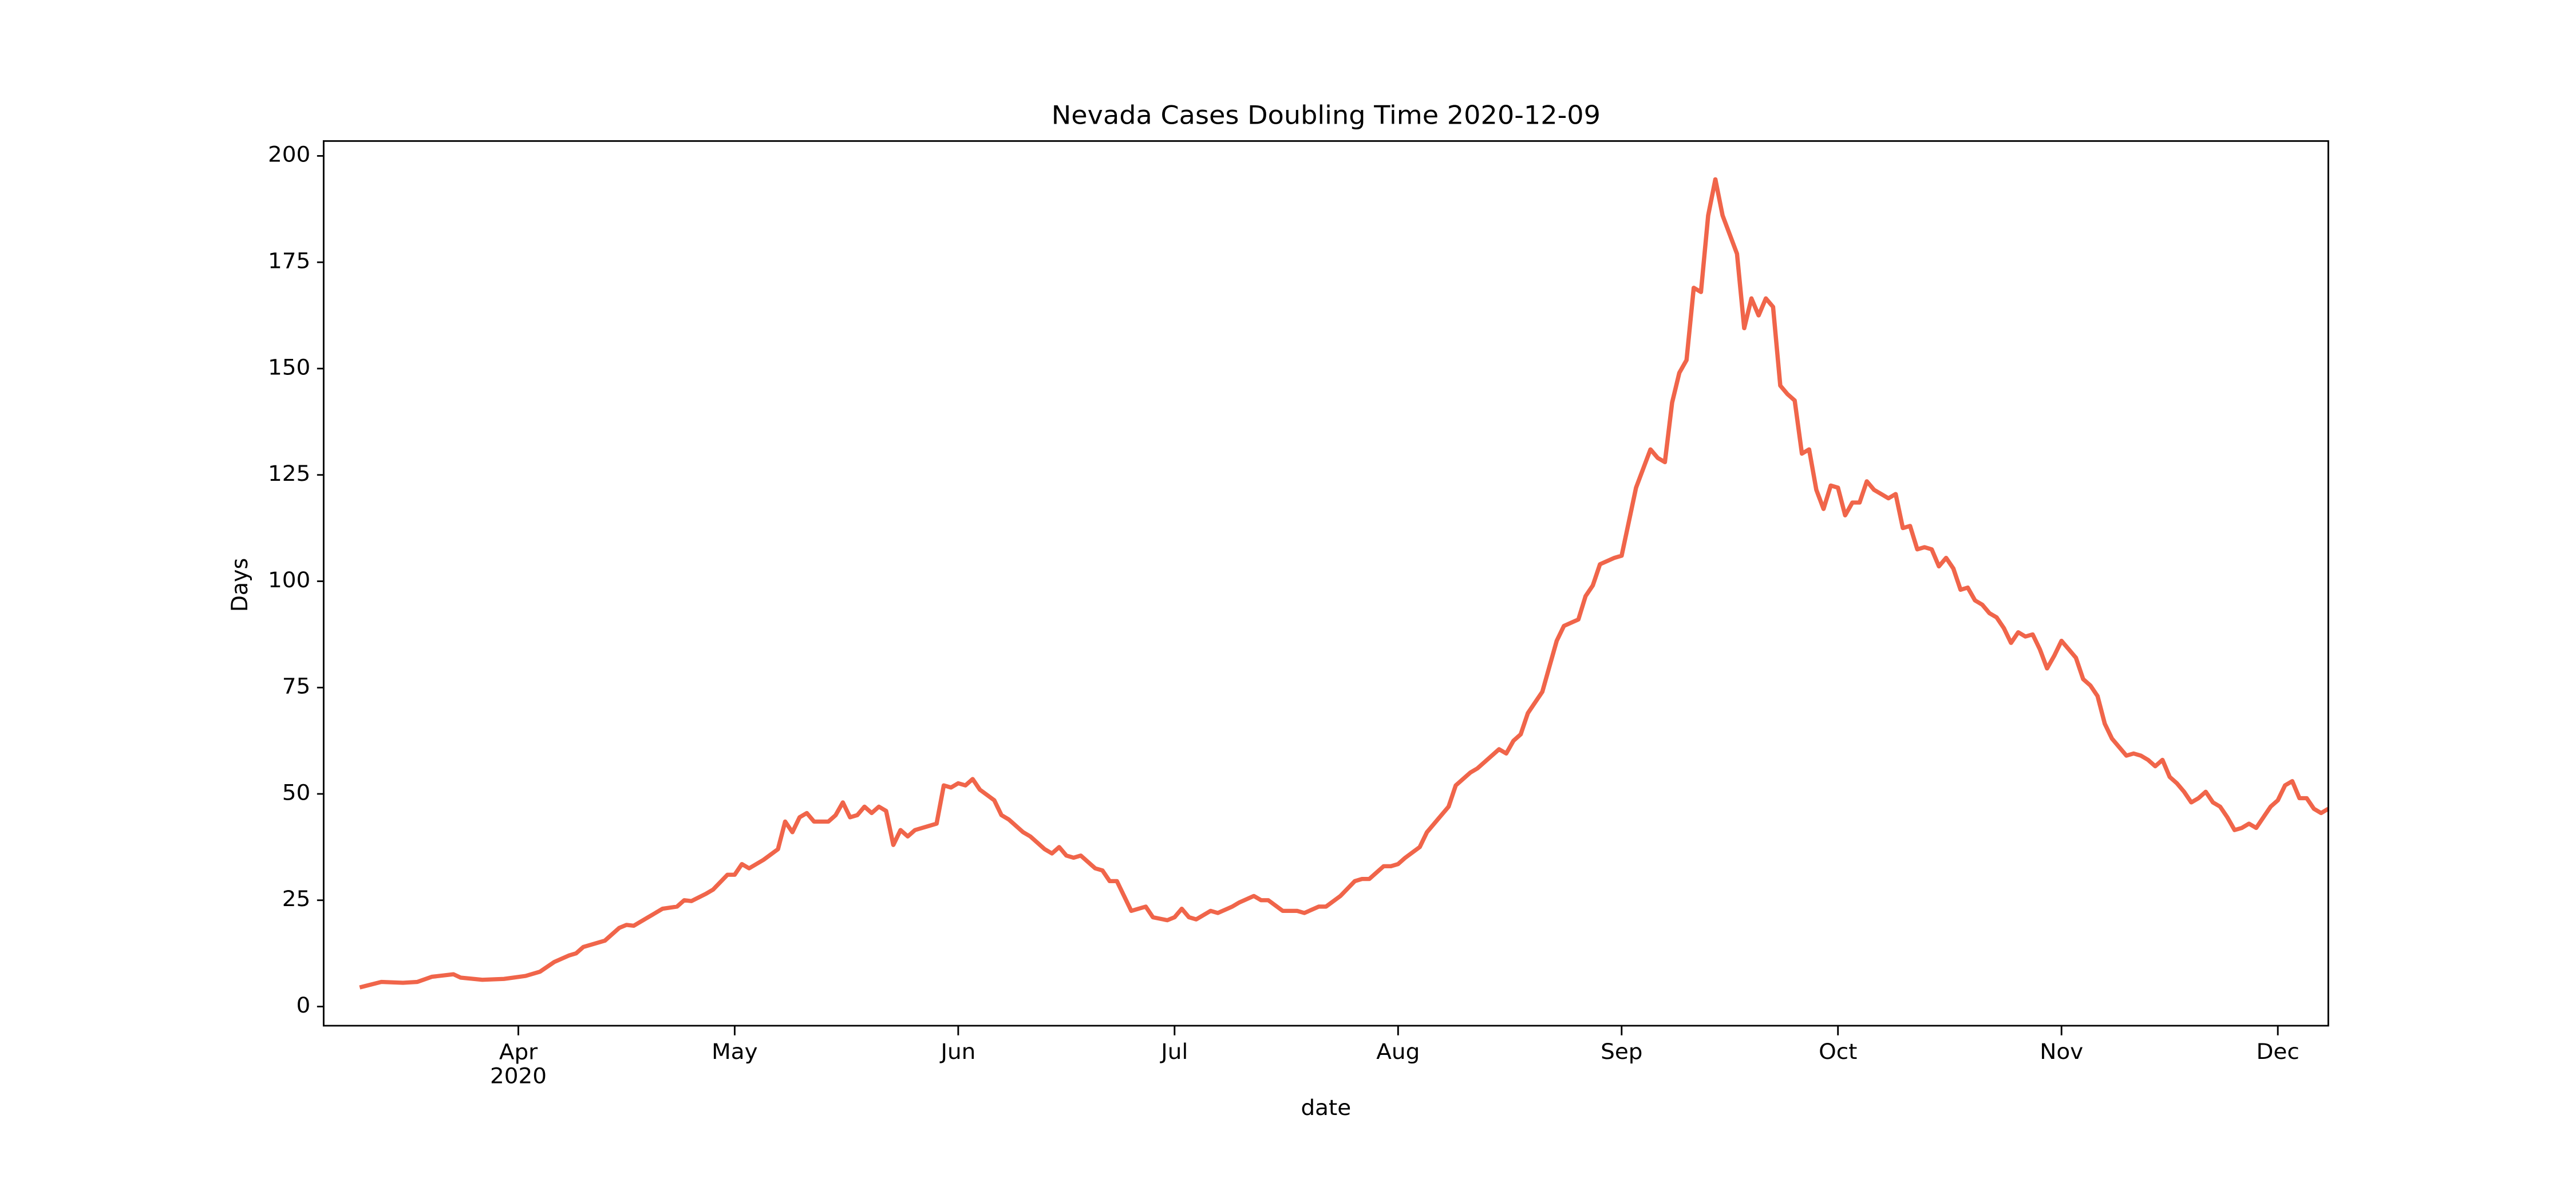  I want to click on x-tick-label: Sep, so click(1621, 1051).